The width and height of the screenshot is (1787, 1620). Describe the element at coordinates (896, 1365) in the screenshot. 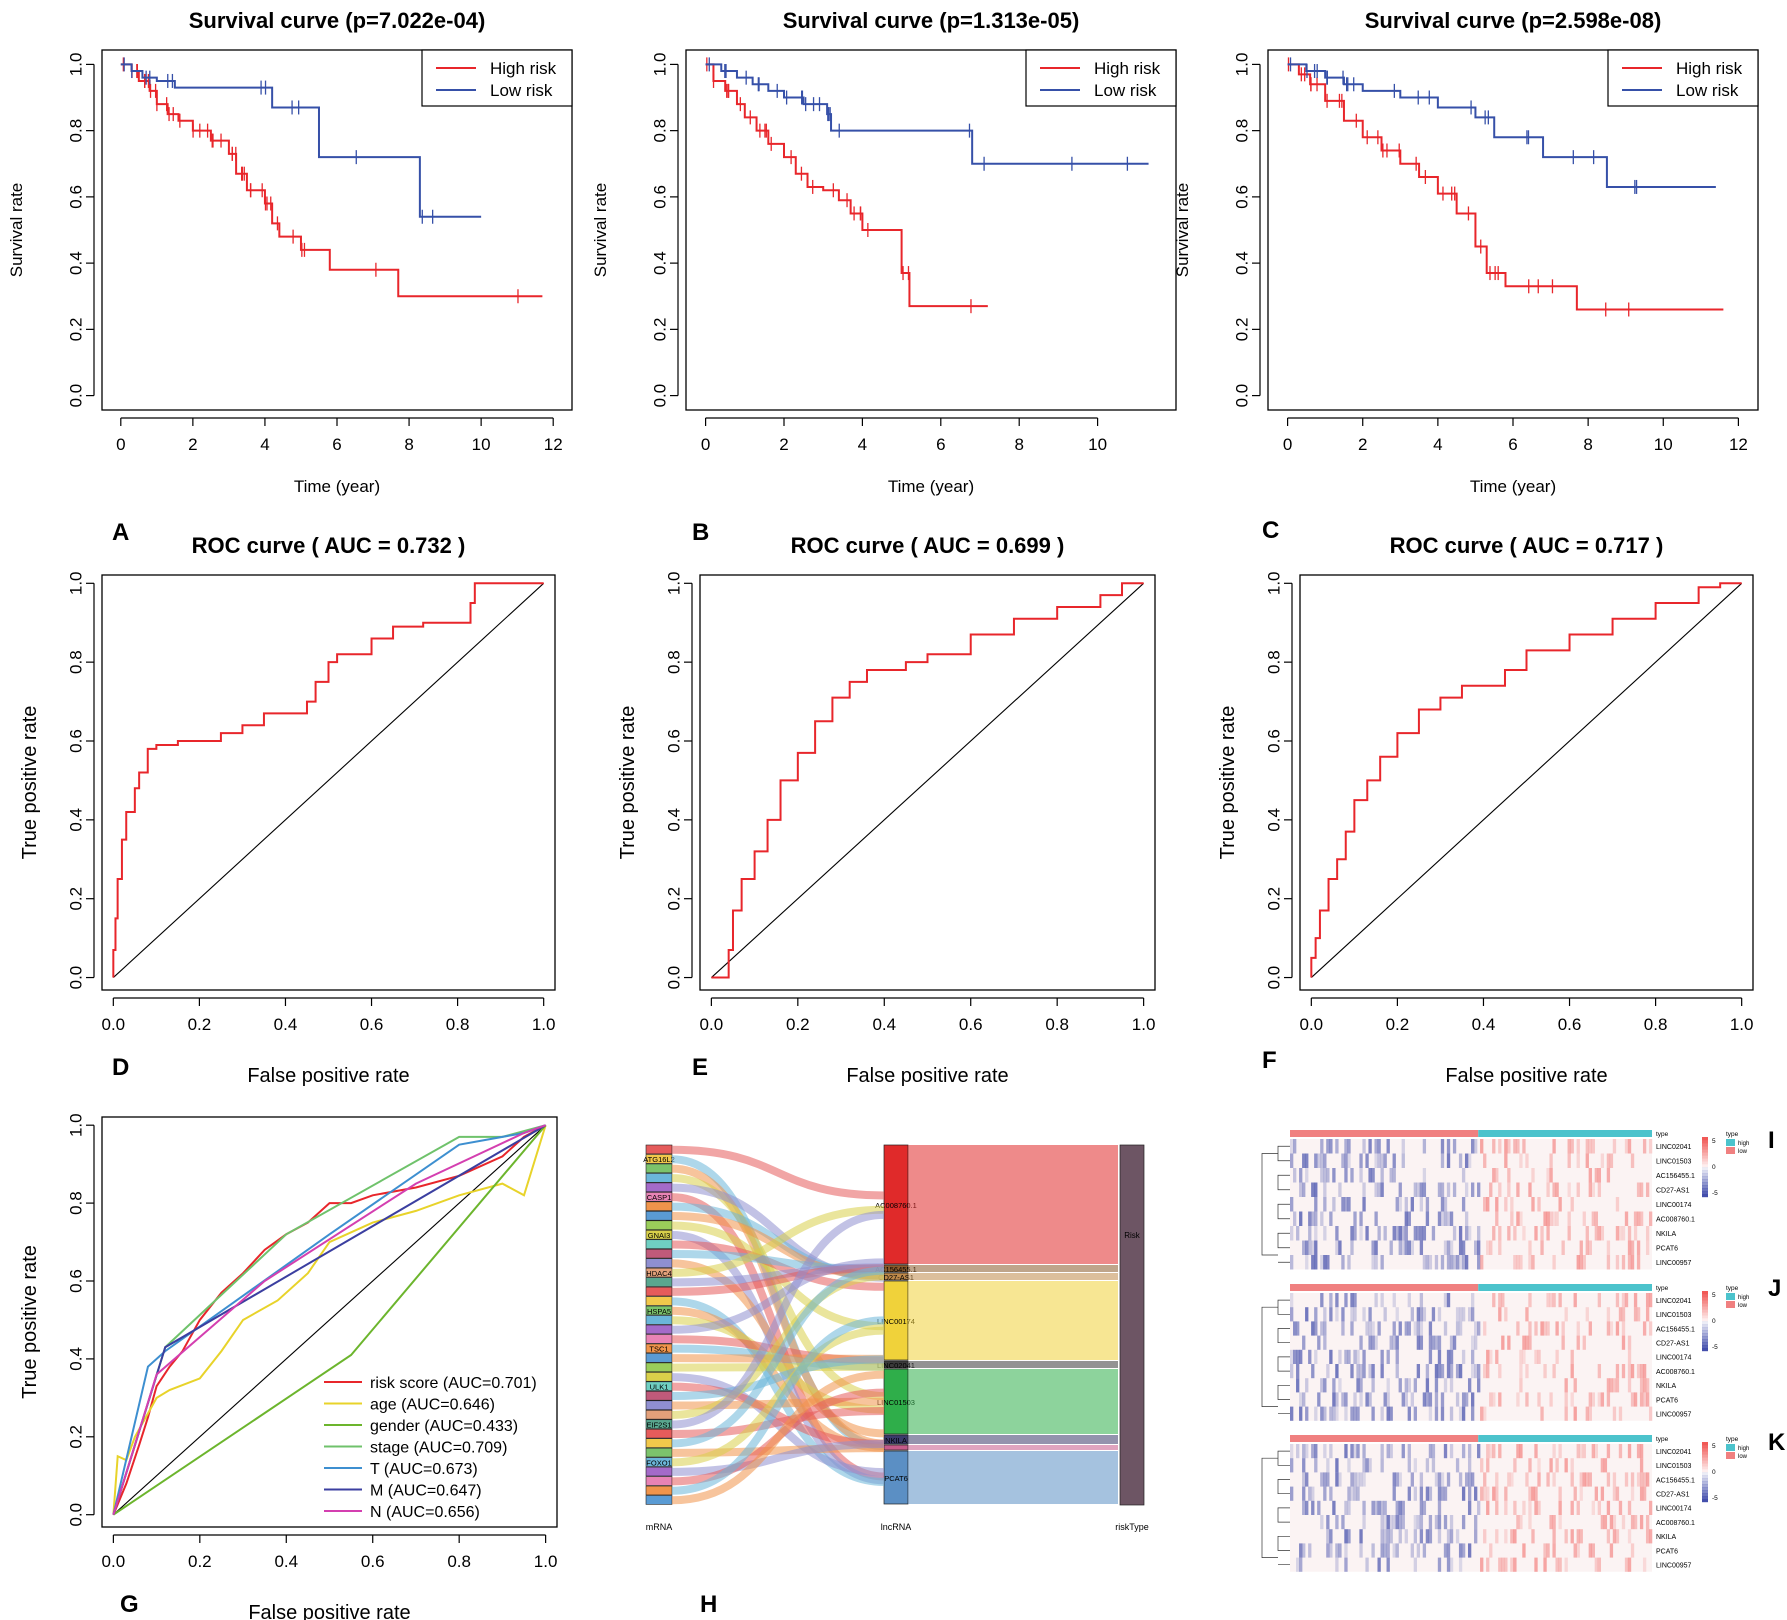

I see `lncrna-label: LINC02041` at that location.